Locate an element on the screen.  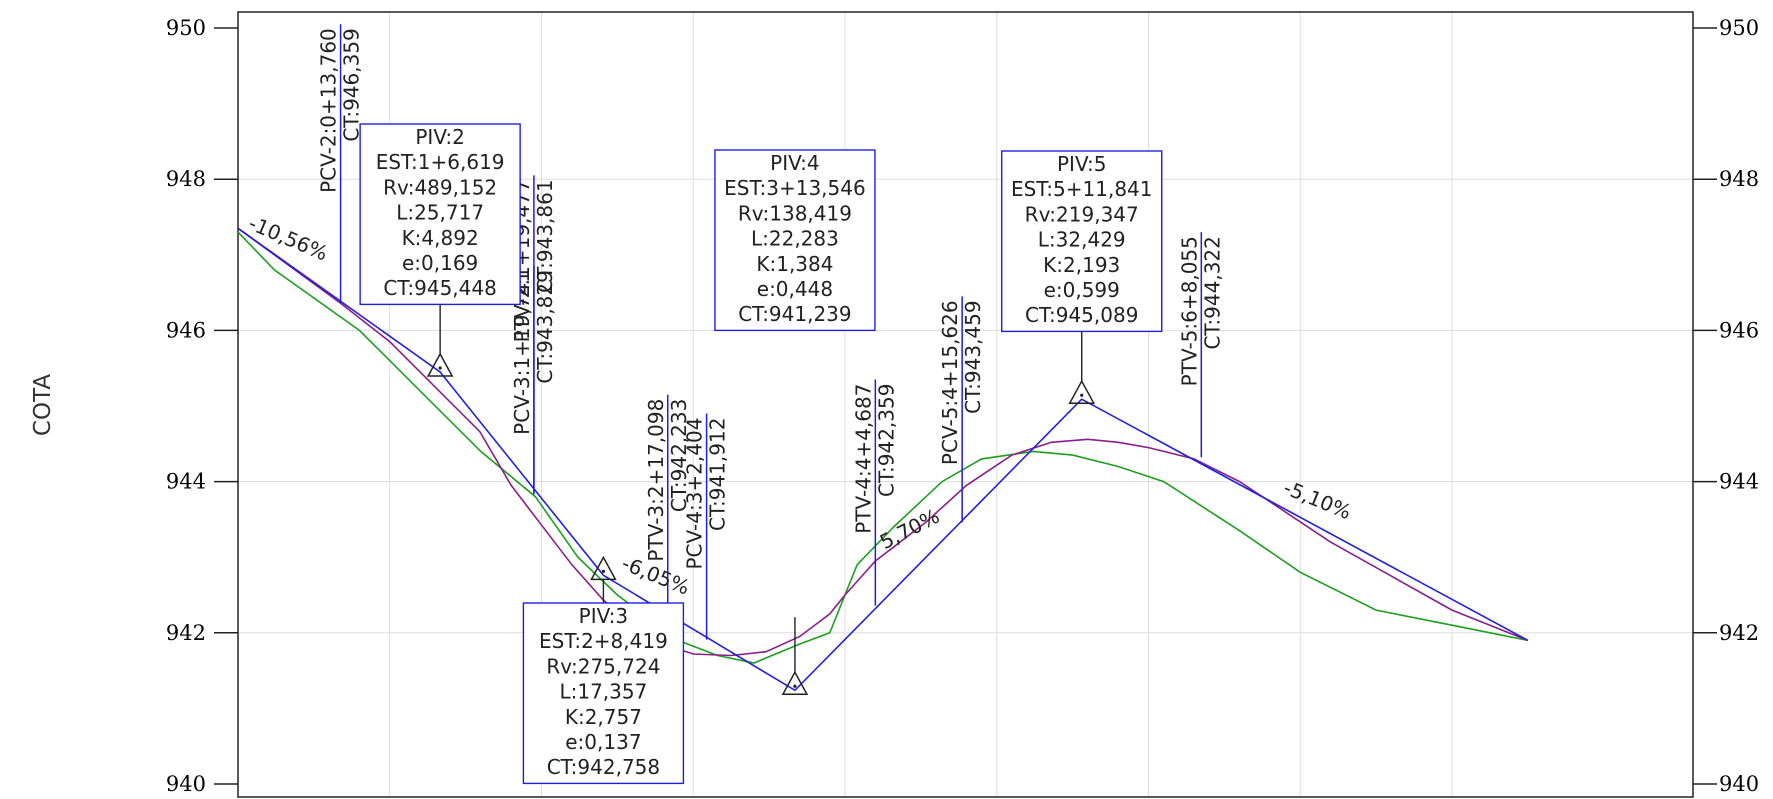
y-tick-label-left: 948 is located at coordinates (186, 179).